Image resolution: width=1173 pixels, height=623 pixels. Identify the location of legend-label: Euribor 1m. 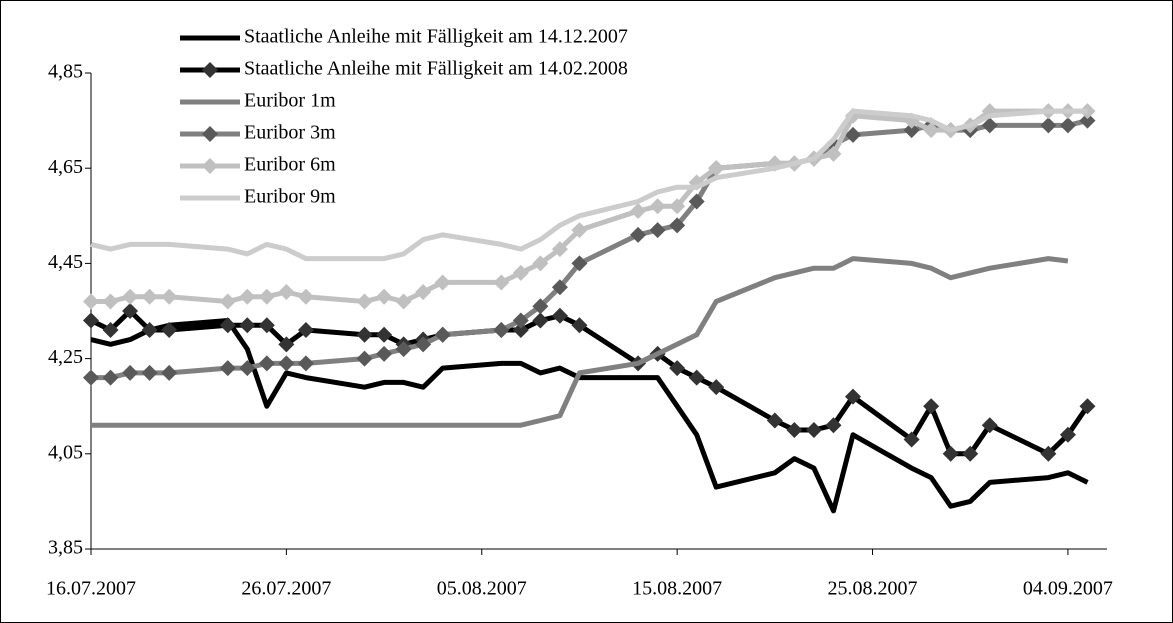
(290, 101).